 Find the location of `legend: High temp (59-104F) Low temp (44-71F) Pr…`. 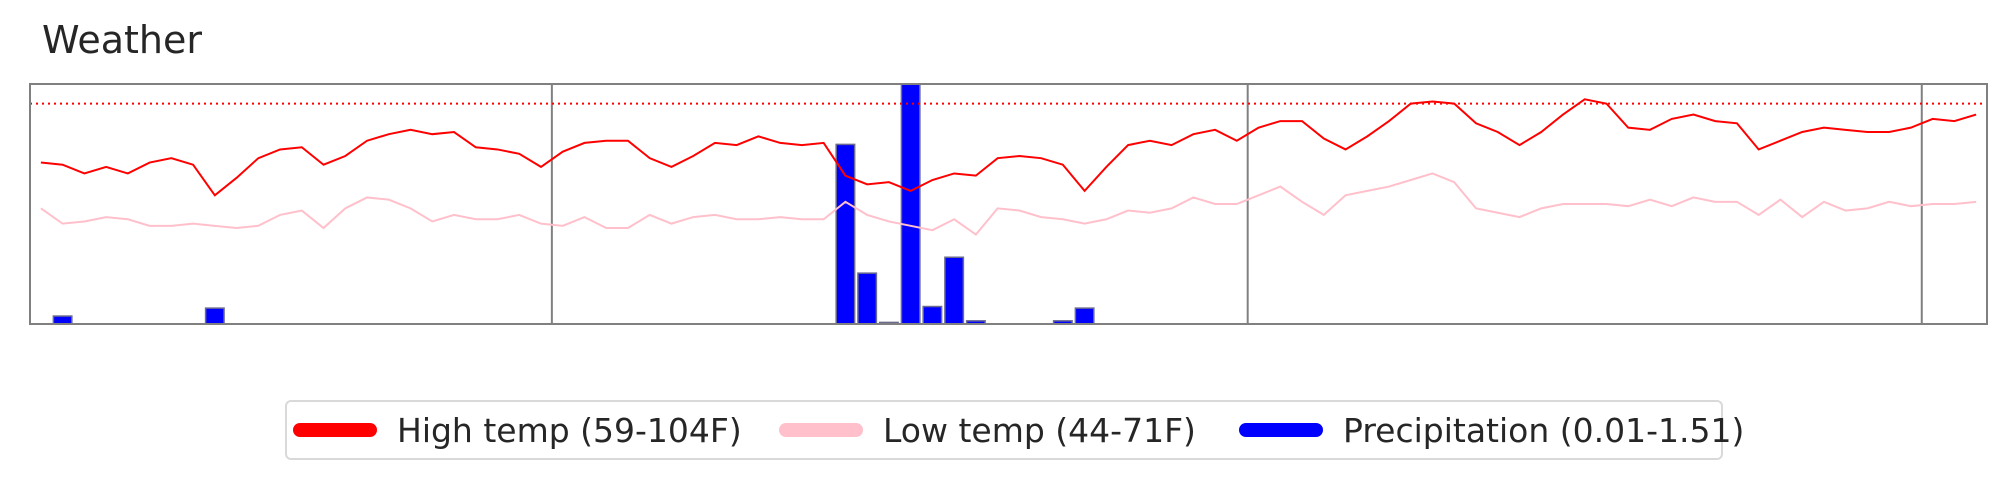

legend: High temp (59-104F) Low temp (44-71F) Pr… is located at coordinates (1014, 430).